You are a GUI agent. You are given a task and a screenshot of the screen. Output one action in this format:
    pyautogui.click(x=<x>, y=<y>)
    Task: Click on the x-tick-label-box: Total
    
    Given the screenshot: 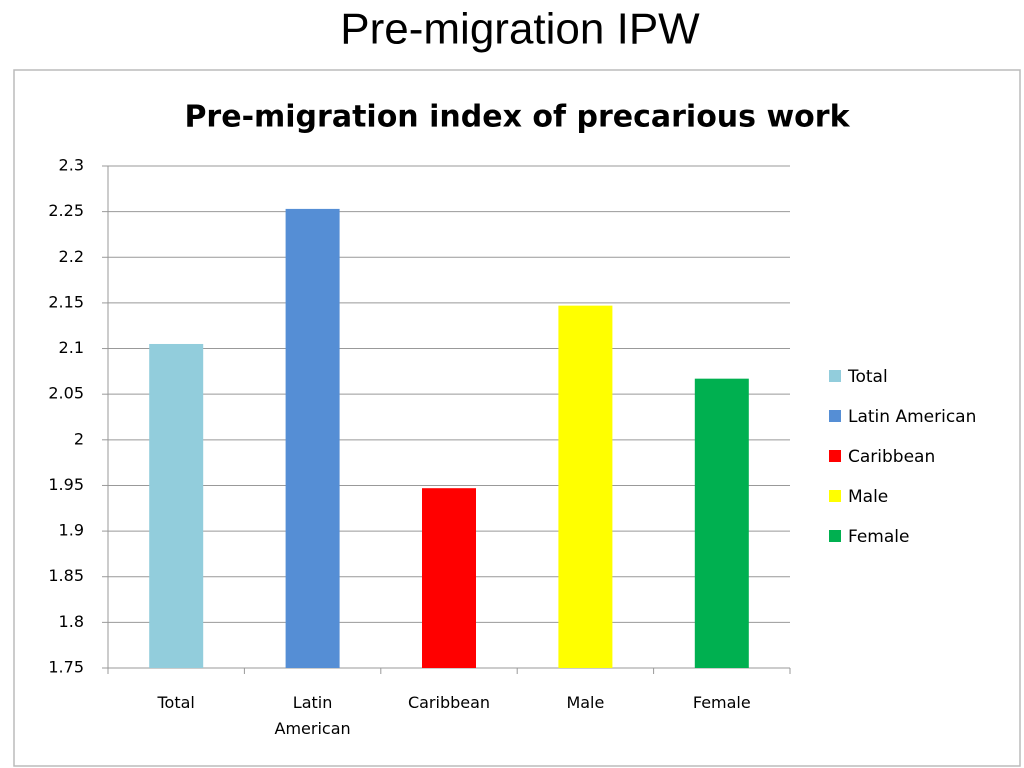 What is the action you would take?
    pyautogui.click(x=176, y=702)
    